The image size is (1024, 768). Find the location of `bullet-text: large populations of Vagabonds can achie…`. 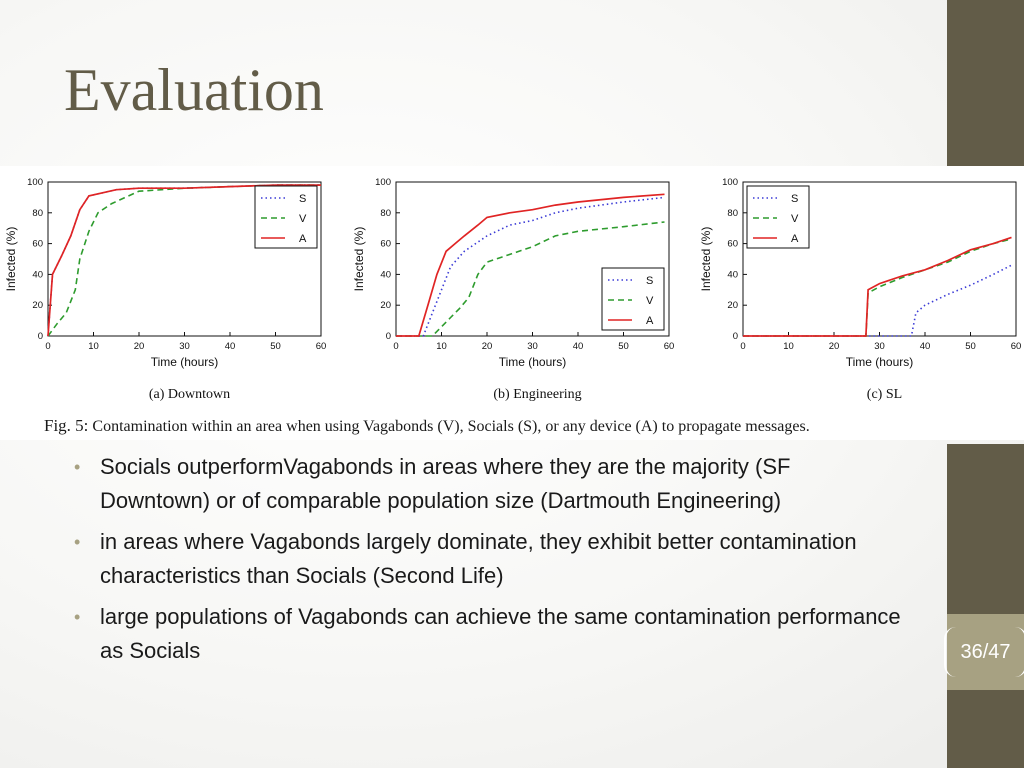

bullet-text: large populations of Vagabonds can achie… is located at coordinates (500, 633).